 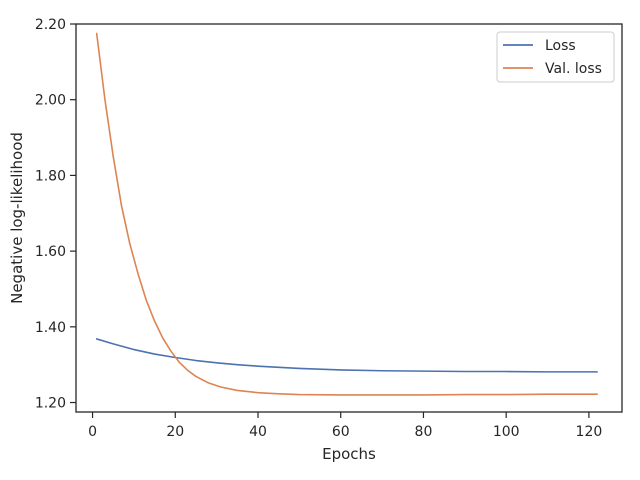 What do you see at coordinates (50, 328) in the screenshot?
I see `y-tick-label: 1.40` at bounding box center [50, 328].